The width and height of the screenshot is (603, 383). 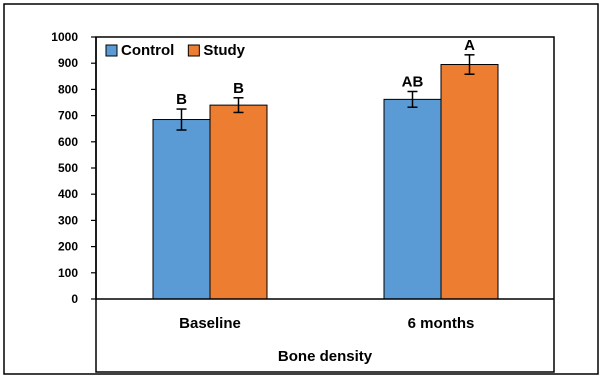 I want to click on y-tick-label: 100, so click(x=68, y=273).